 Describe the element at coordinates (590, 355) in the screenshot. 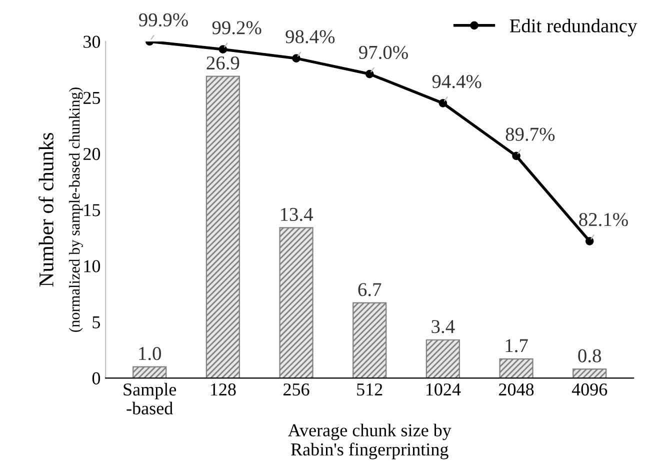

I see `data-label: 0.8` at that location.